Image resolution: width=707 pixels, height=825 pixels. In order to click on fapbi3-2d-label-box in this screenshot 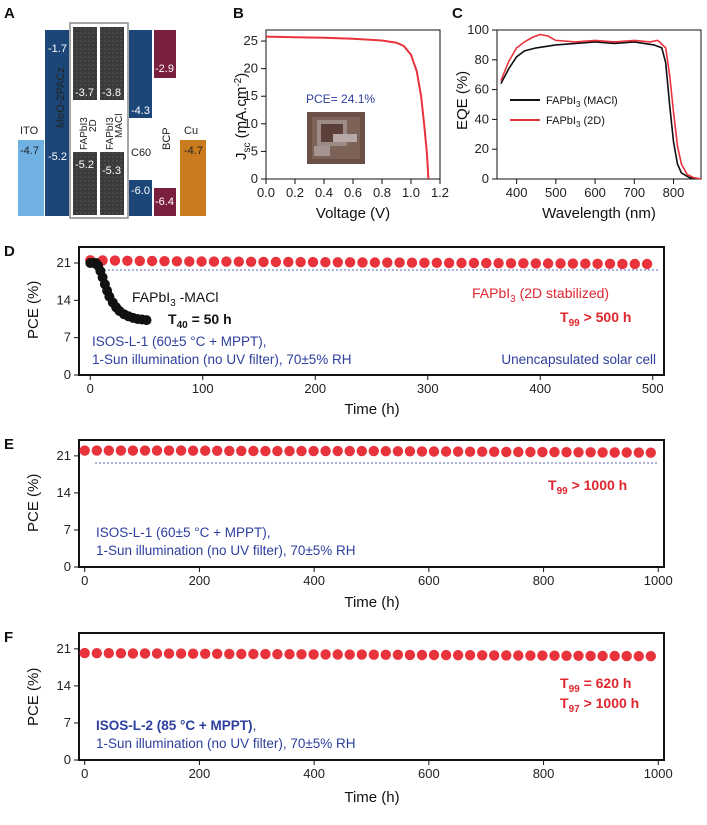, I will do `click(85, 126)`.